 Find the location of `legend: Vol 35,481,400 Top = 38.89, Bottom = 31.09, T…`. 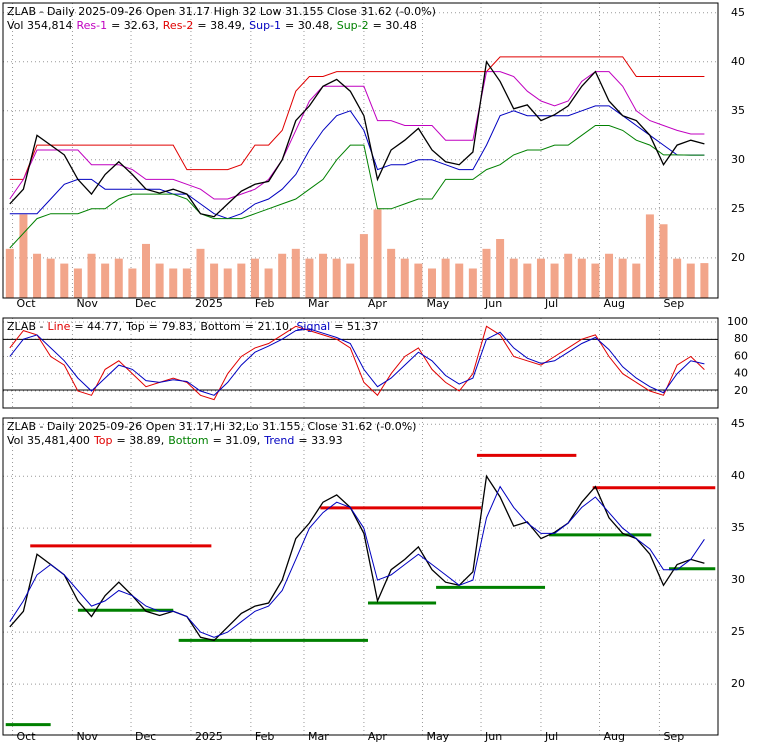

legend: Vol 35,481,400 Top = 38.89, Bottom = 31.09, T… is located at coordinates (175, 440).